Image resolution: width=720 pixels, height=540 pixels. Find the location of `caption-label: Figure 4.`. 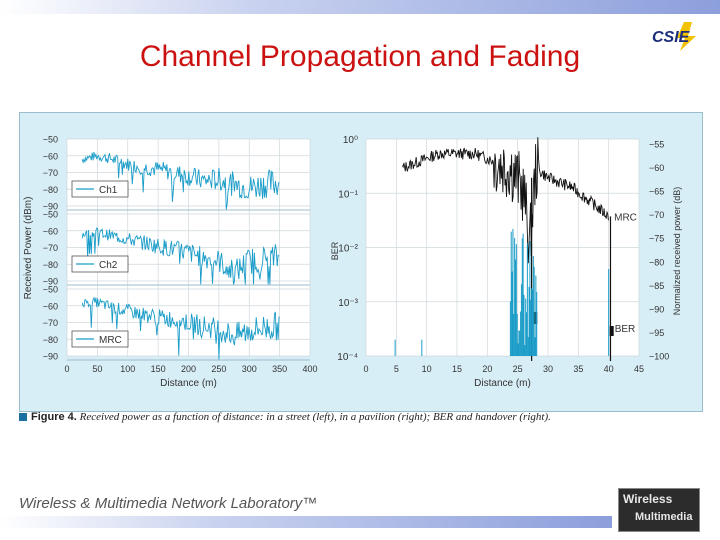

caption-label: Figure 4. is located at coordinates (54, 417).